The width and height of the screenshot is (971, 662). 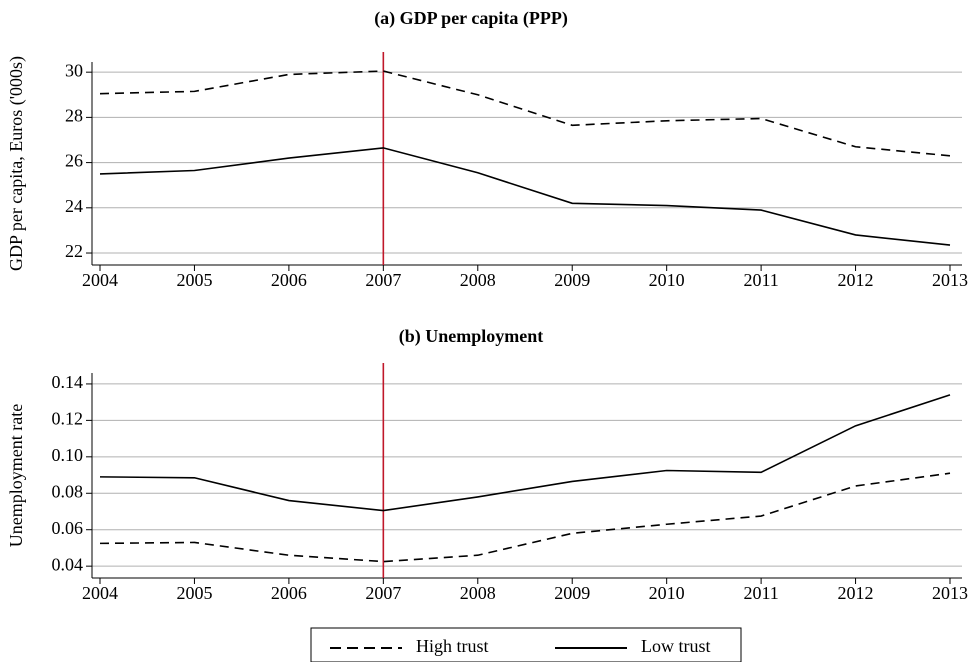 What do you see at coordinates (16, 475) in the screenshot?
I see `y-axis-label: Unemployment rate` at bounding box center [16, 475].